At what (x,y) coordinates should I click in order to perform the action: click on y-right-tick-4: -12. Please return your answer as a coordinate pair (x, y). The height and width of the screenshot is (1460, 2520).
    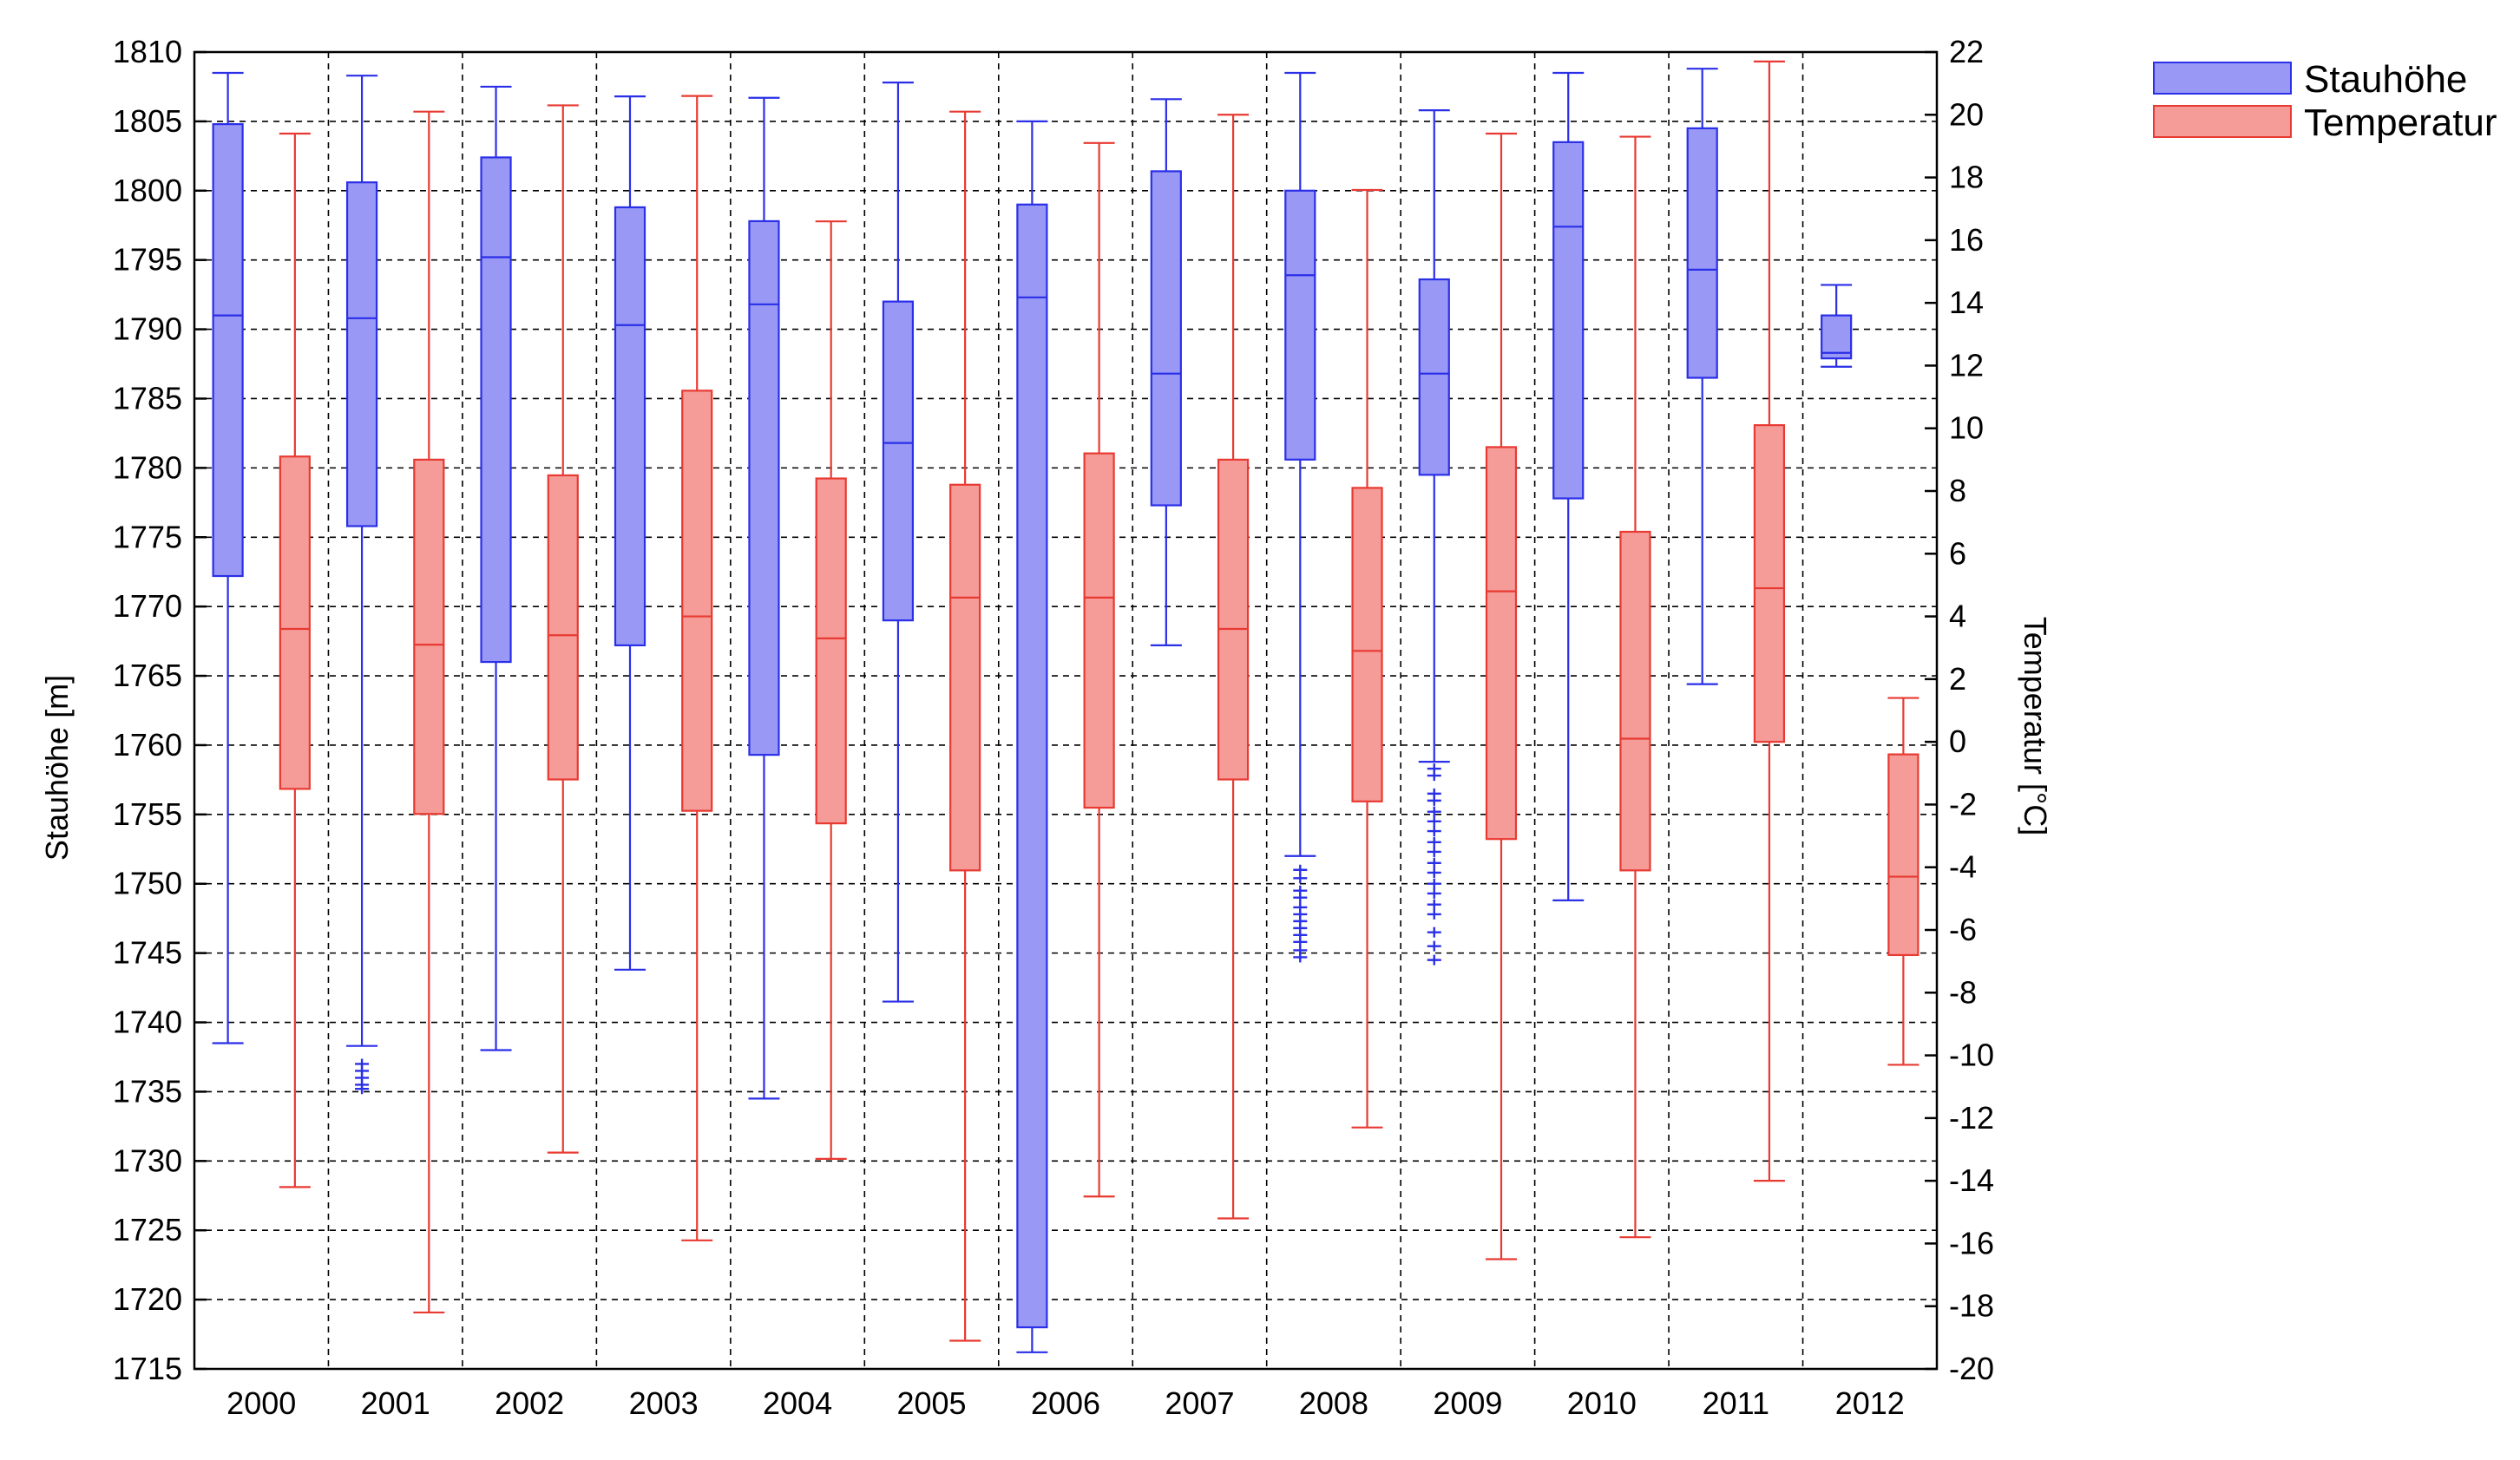
    Looking at the image, I should click on (1971, 1118).